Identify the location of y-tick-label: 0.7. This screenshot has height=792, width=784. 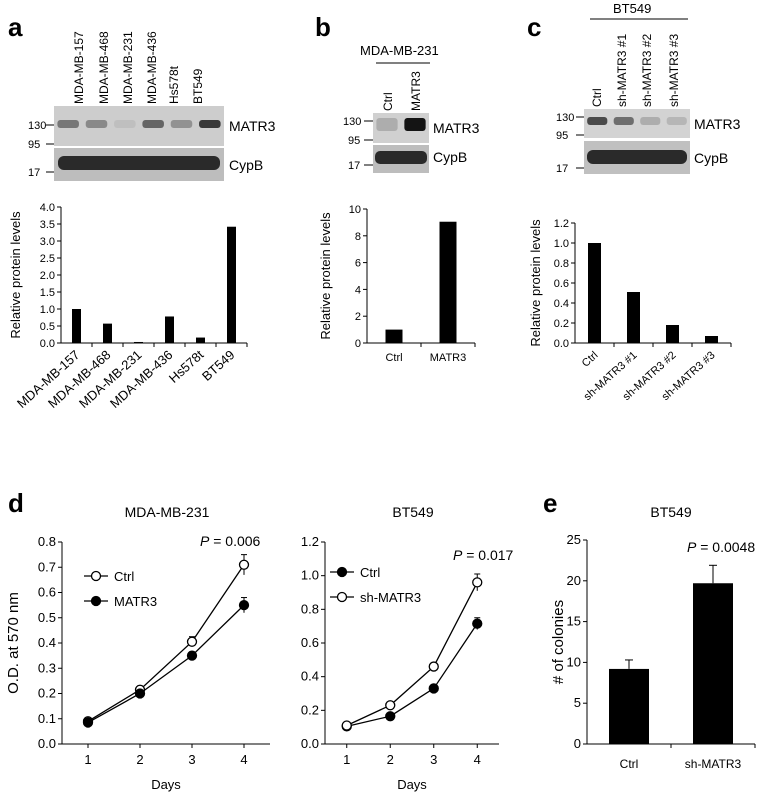
(47, 566).